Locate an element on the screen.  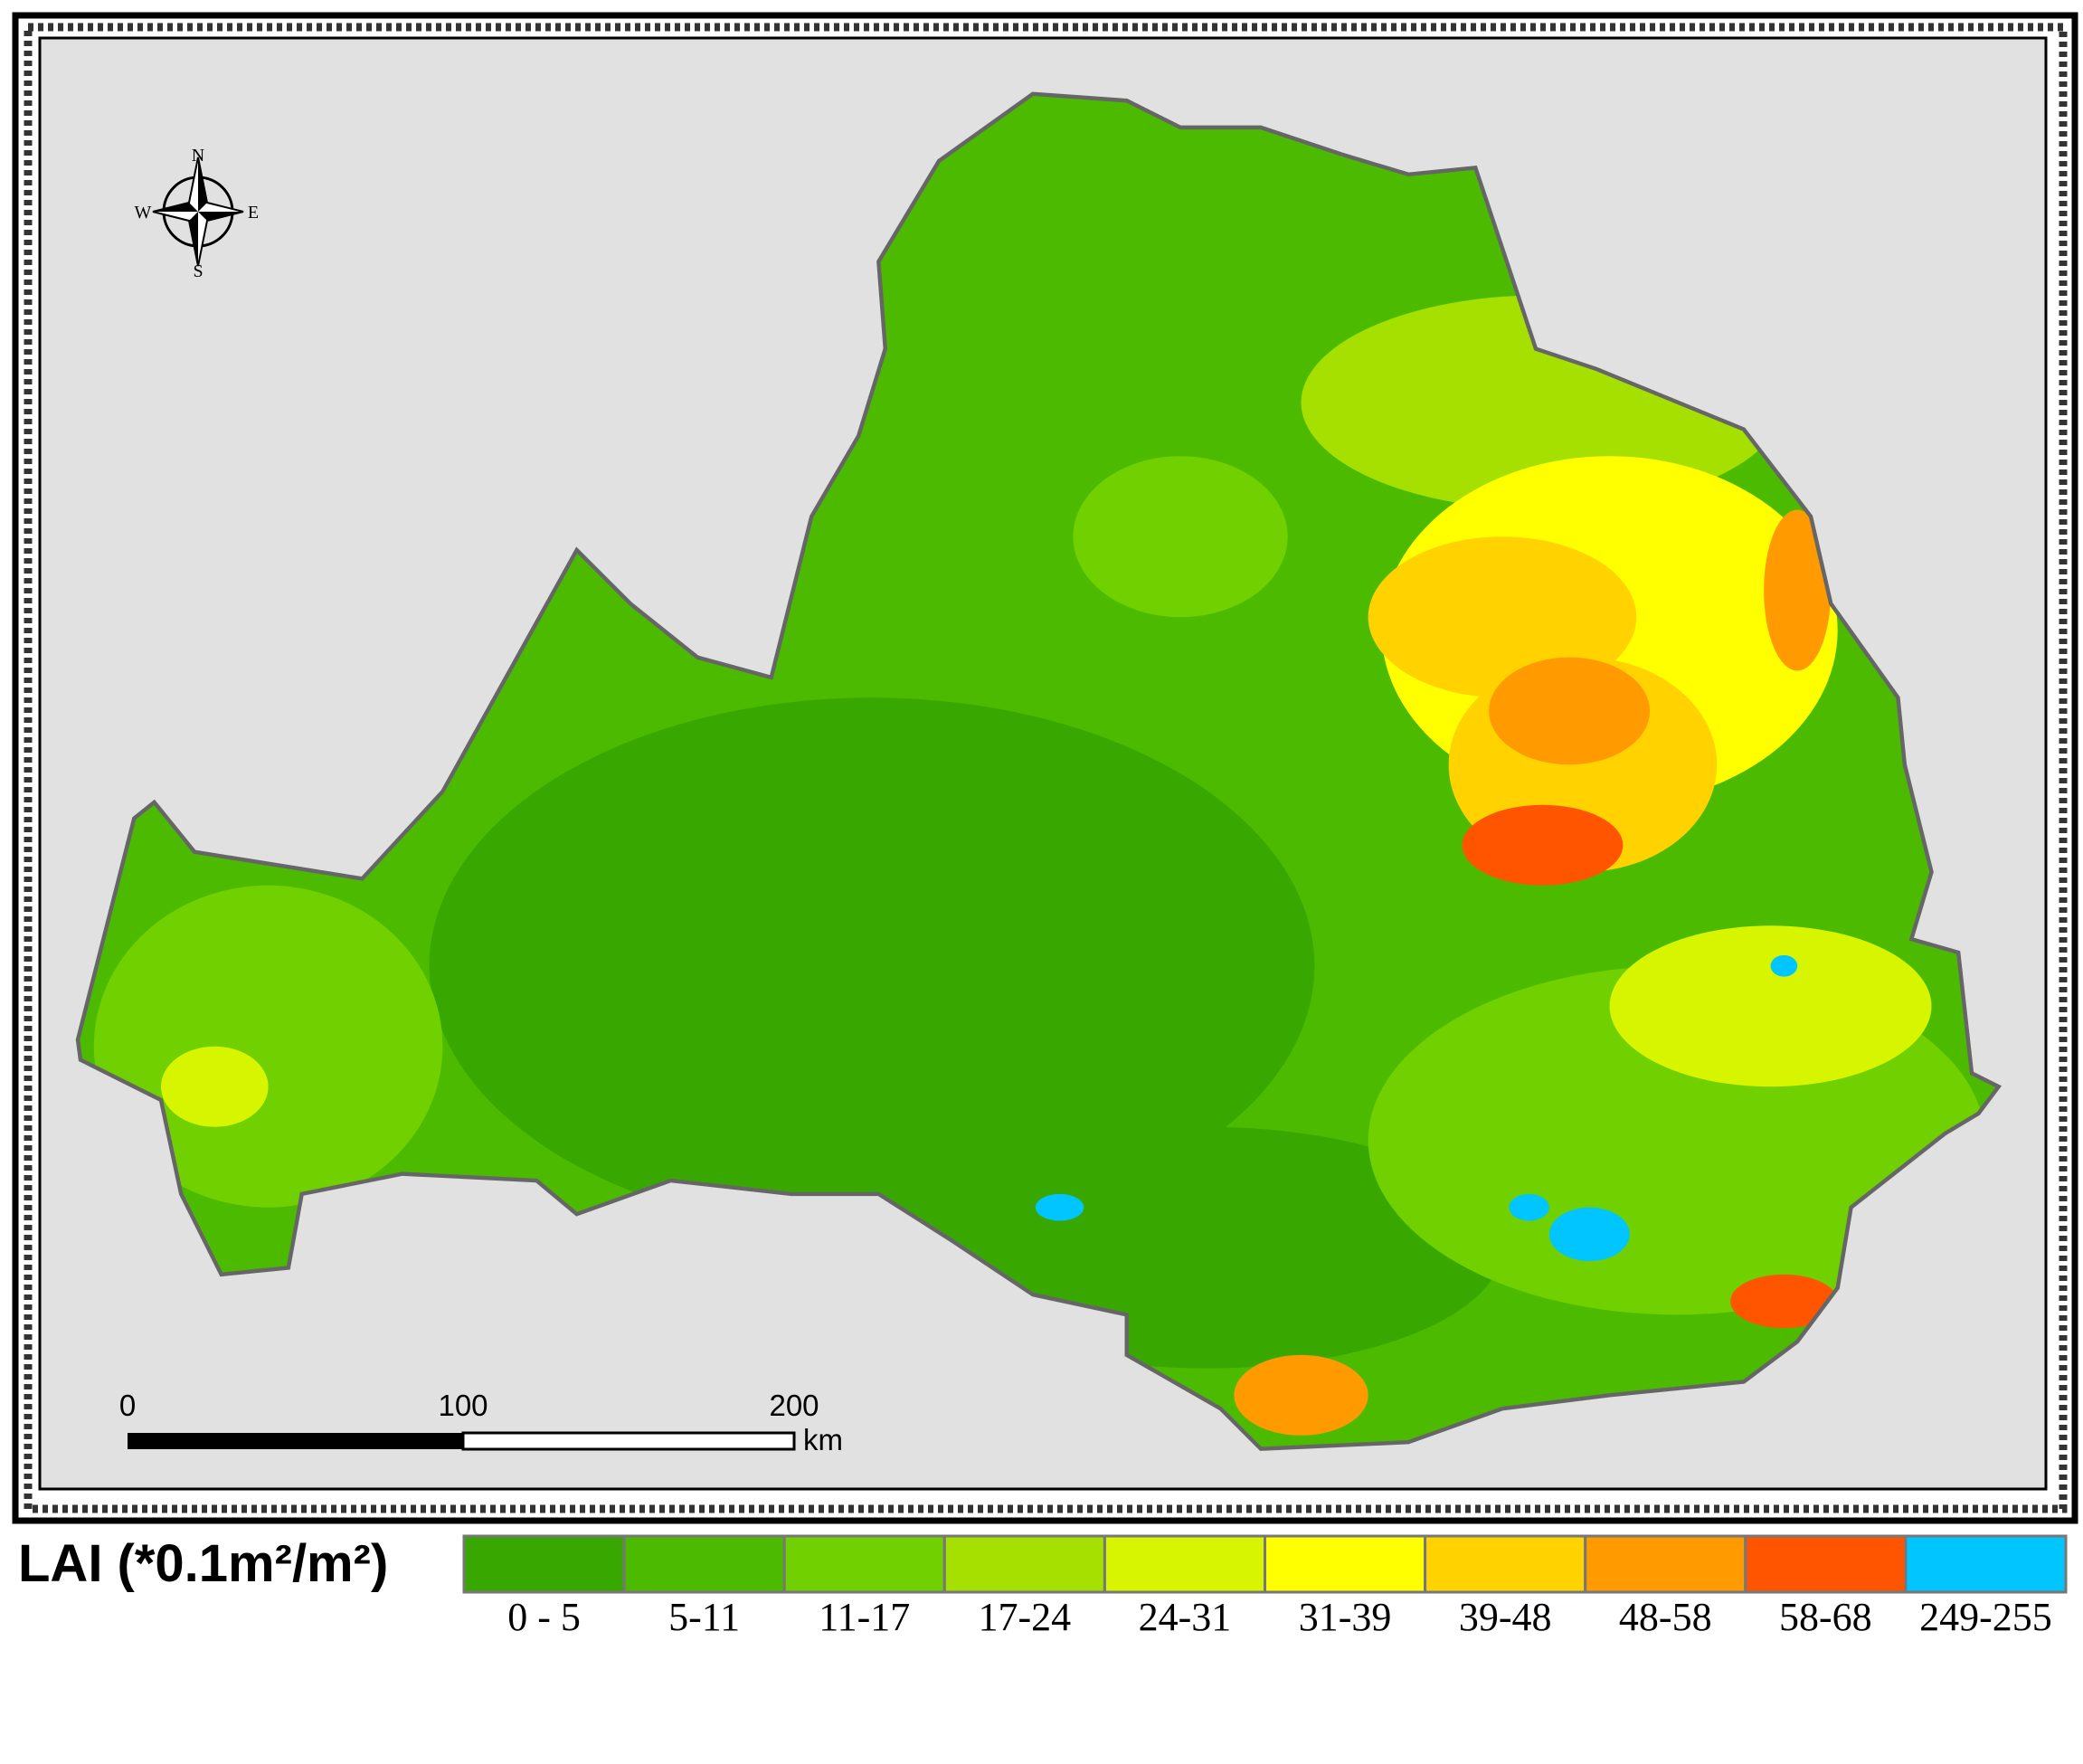
scale-bar: 0 100 200 km is located at coordinates (481, 1422).